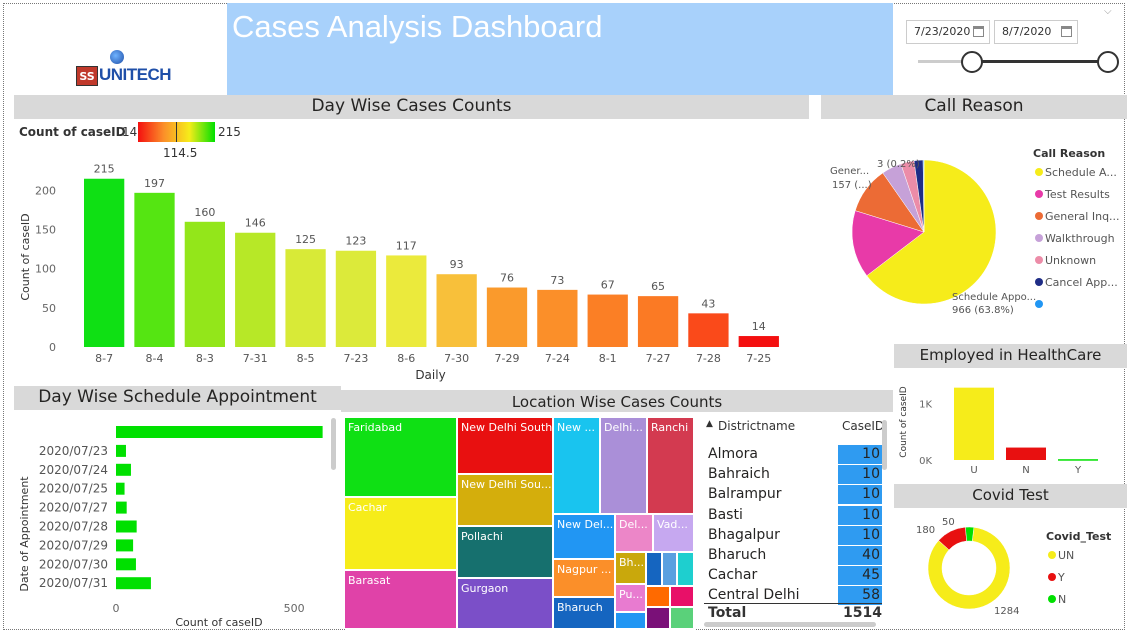  What do you see at coordinates (1013, 567) in the screenshot?
I see `covid-donut-chart: 50 180 1284 Covid_Test UN YN` at bounding box center [1013, 567].